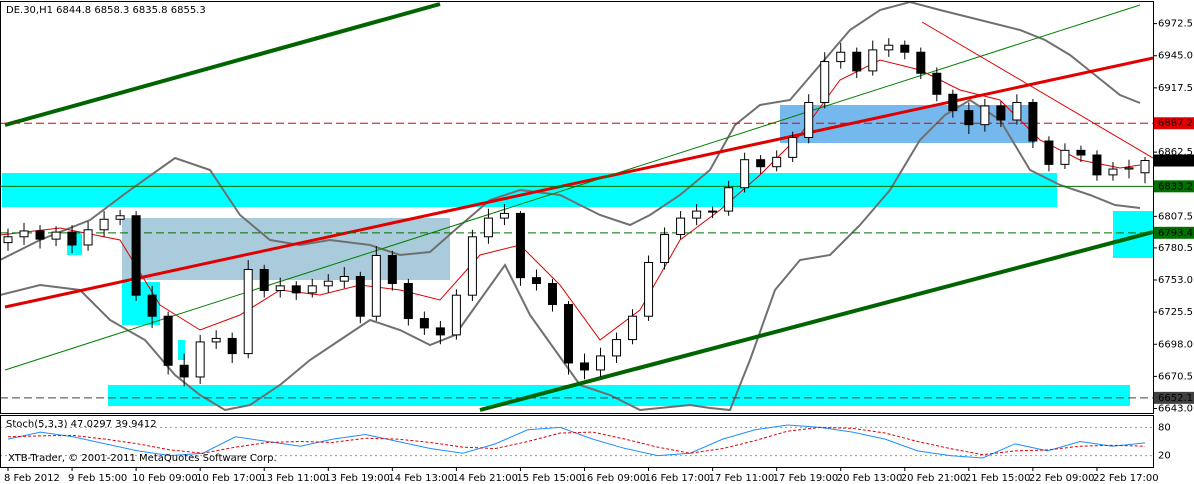  Describe the element at coordinates (549, 478) in the screenshot. I see `x-tick-label: 15 Feb 15:00` at that location.